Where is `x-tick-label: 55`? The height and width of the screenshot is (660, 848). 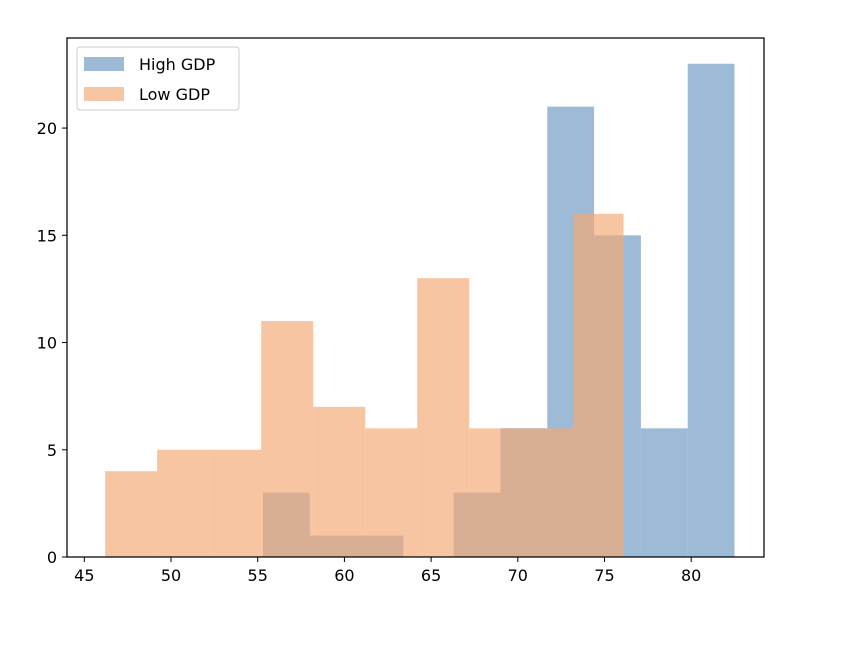
x-tick-label: 55 is located at coordinates (258, 575).